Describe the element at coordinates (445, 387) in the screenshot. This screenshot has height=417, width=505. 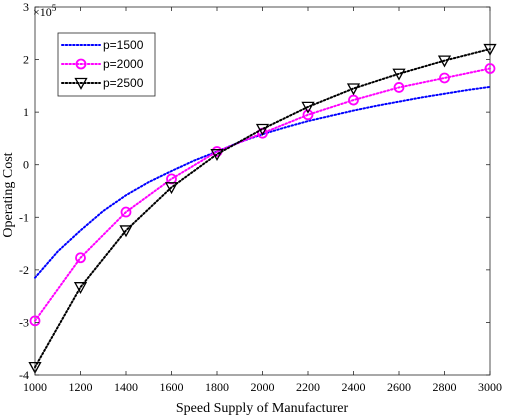
I see `x-tick-label: 2800` at that location.